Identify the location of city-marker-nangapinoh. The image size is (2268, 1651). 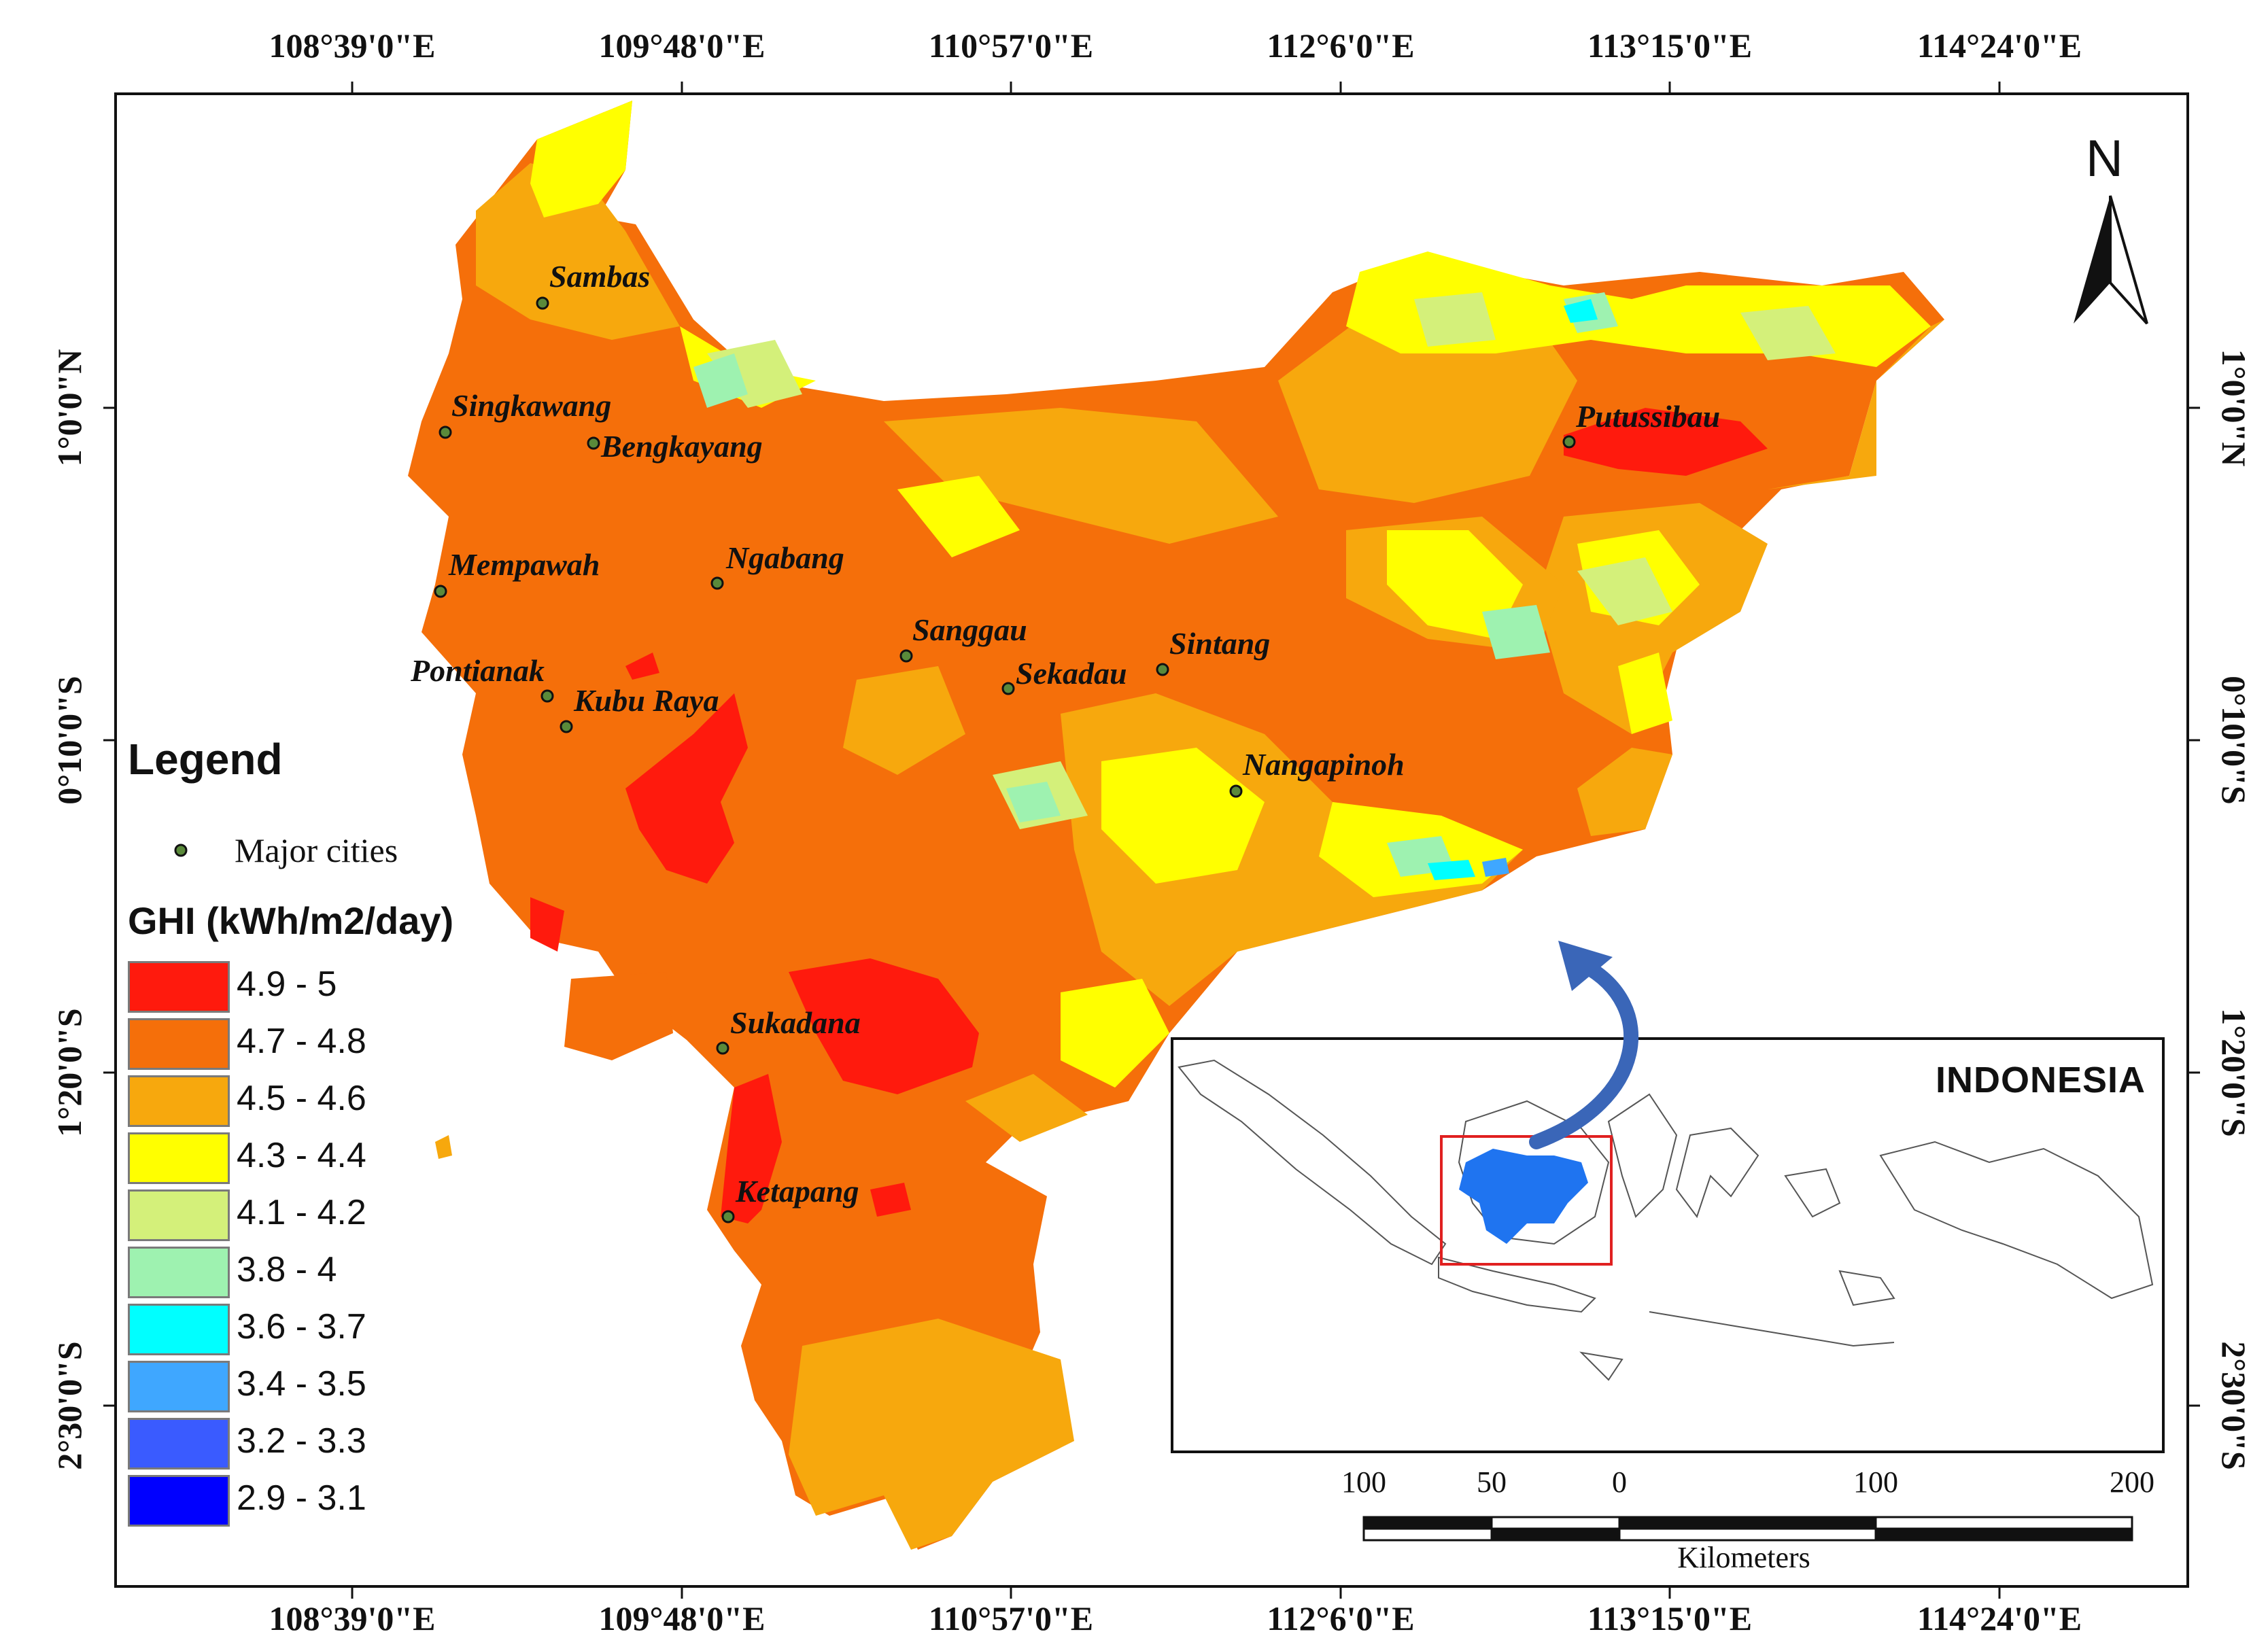
(1236, 791).